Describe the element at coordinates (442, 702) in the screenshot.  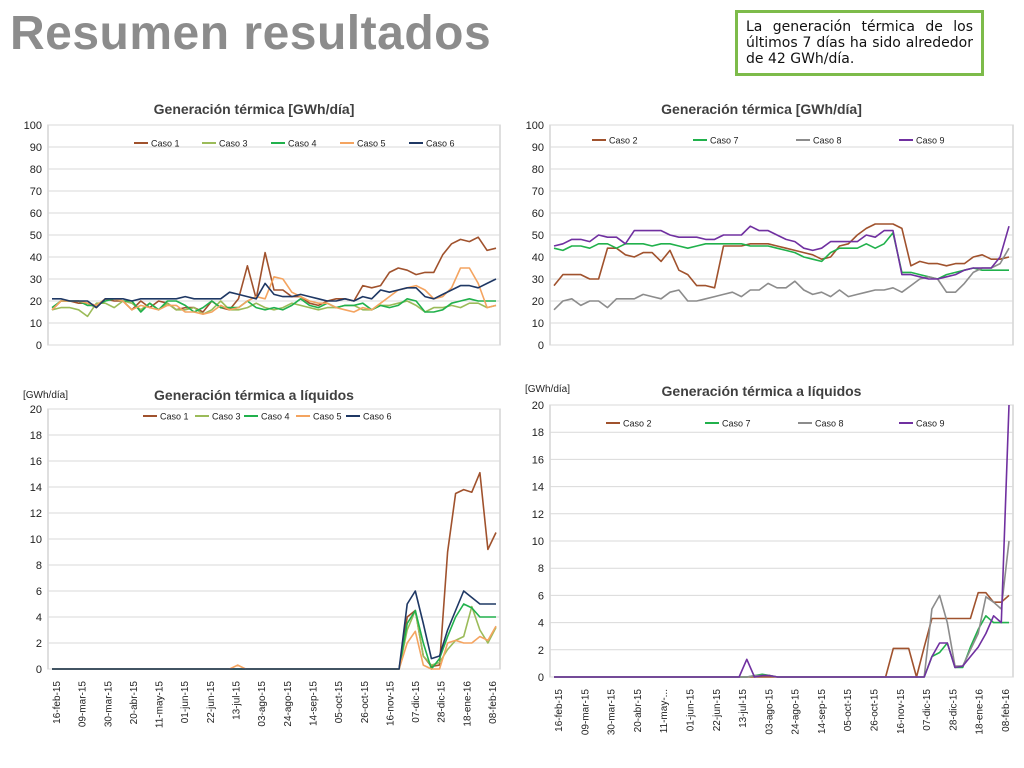
I see `x-tick-label: 28-dic-15` at that location.